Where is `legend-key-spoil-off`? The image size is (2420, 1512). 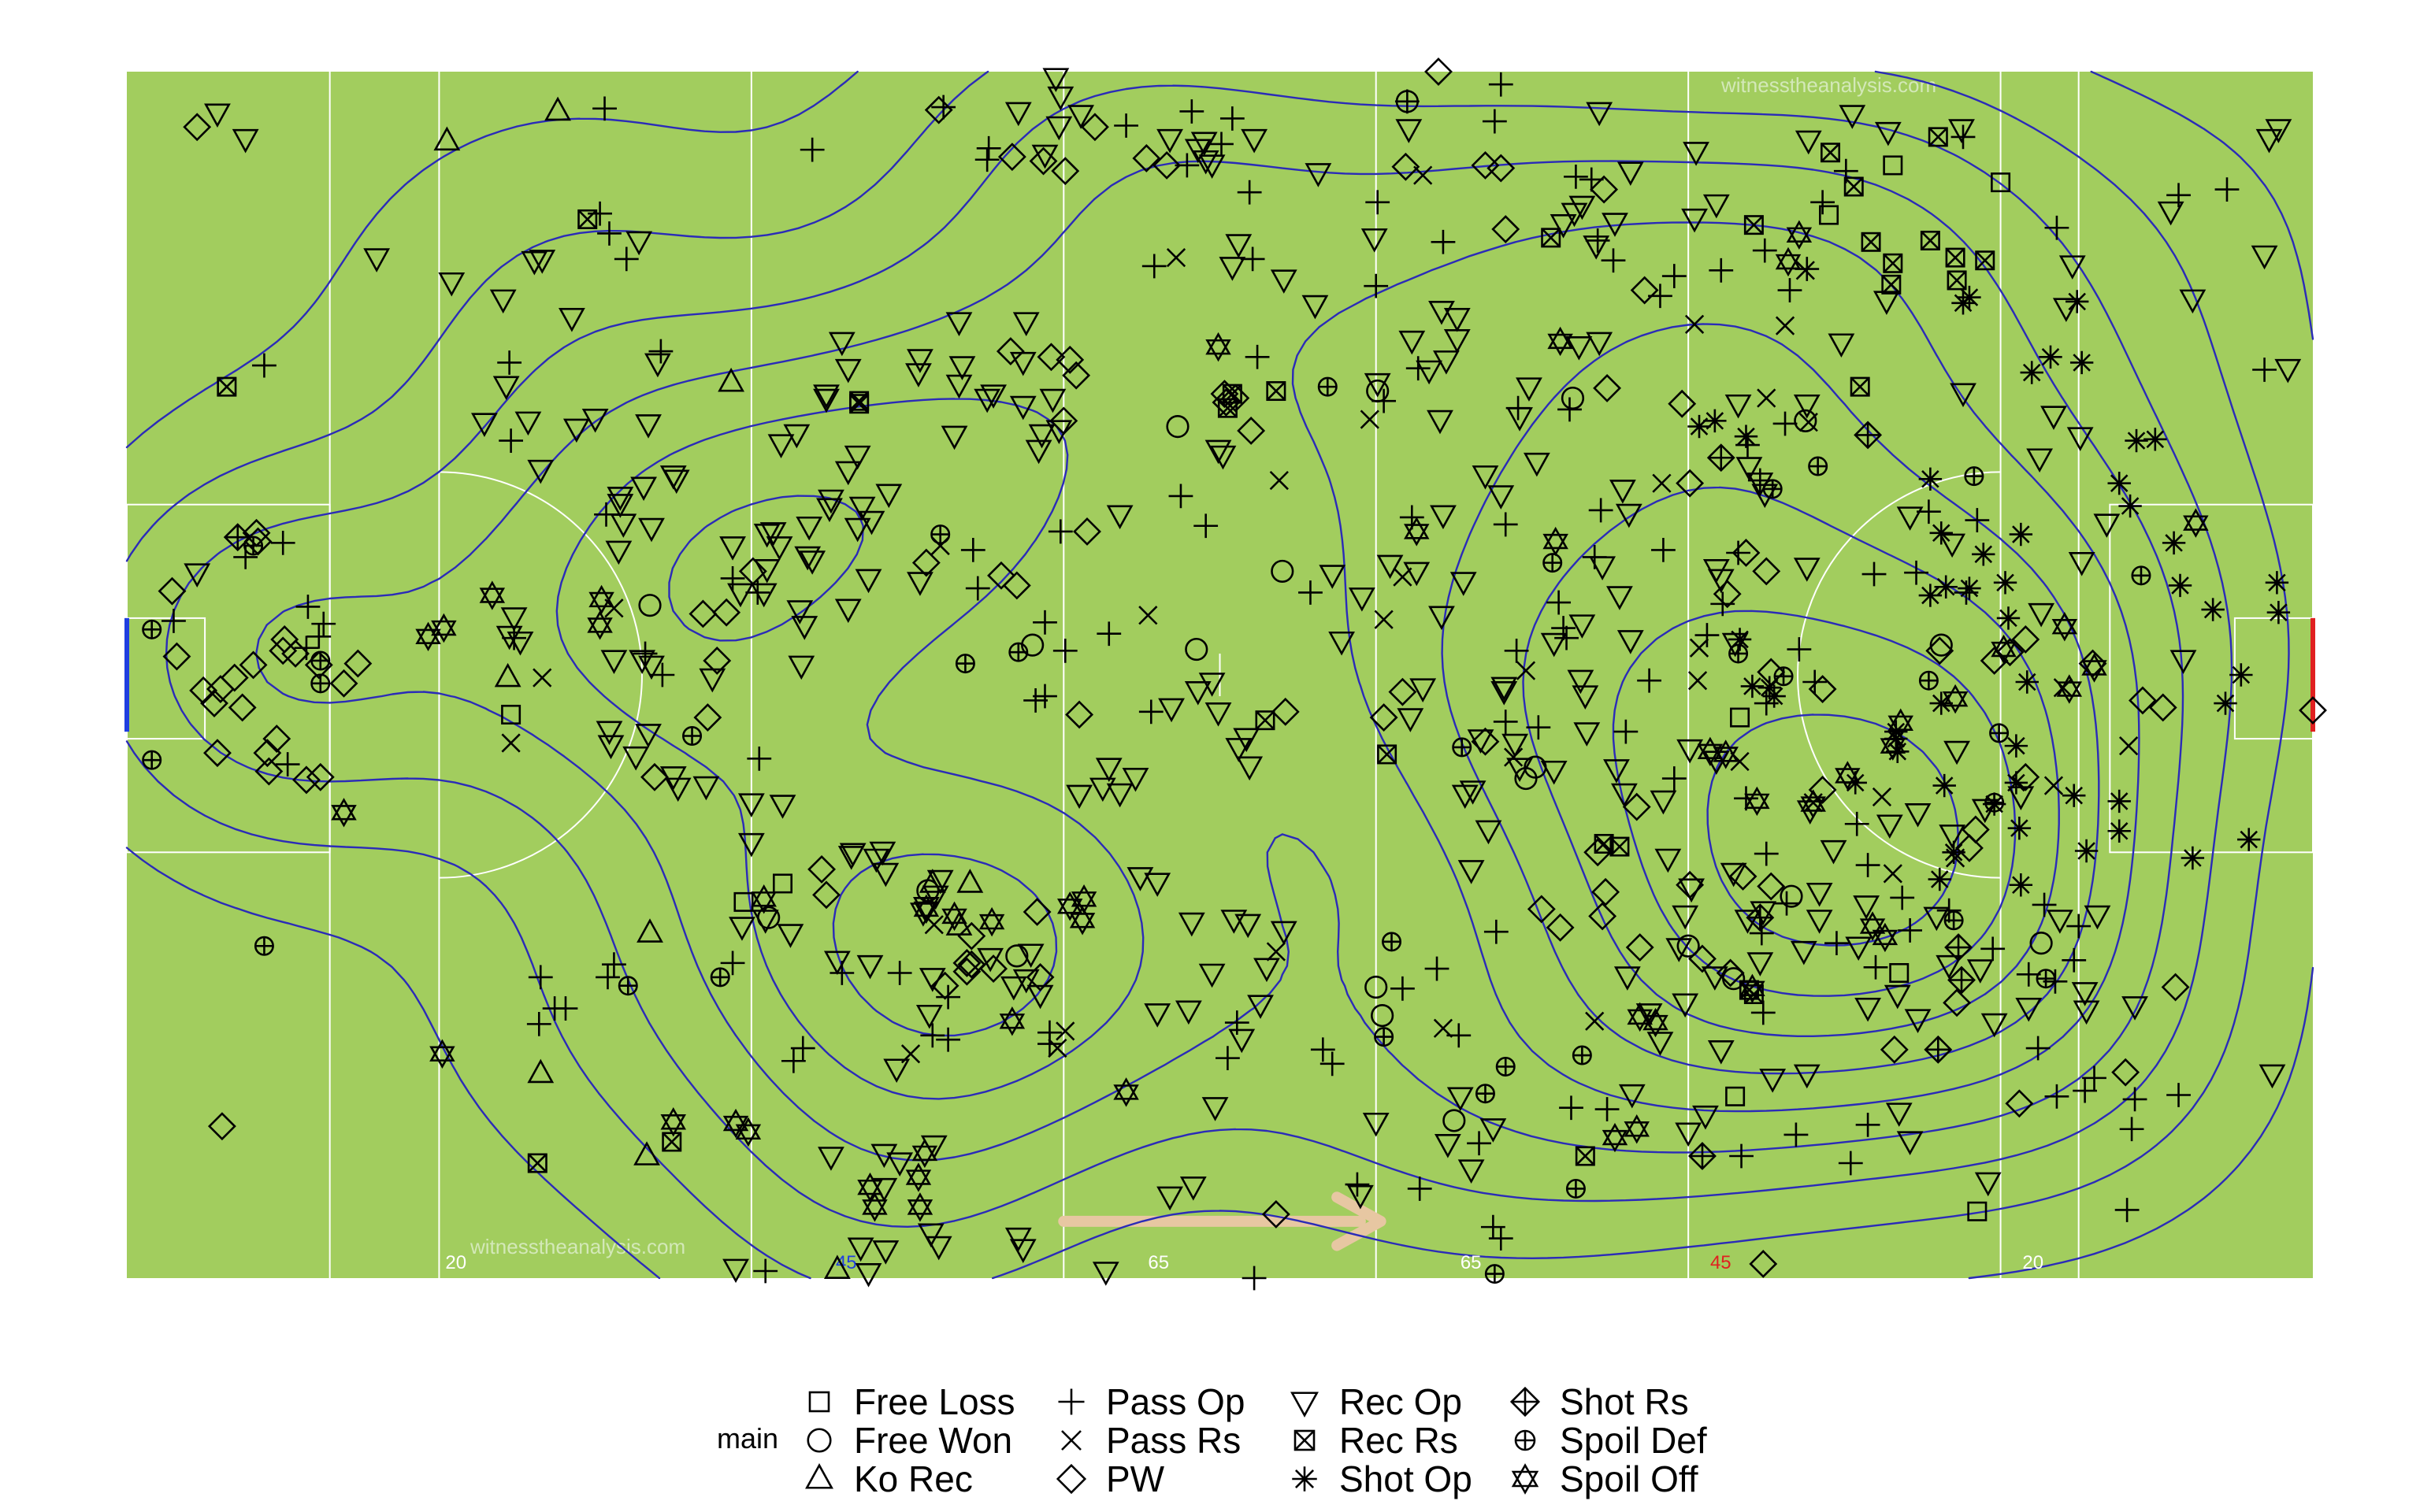
legend-key-spoil-off is located at coordinates (1525, 1479).